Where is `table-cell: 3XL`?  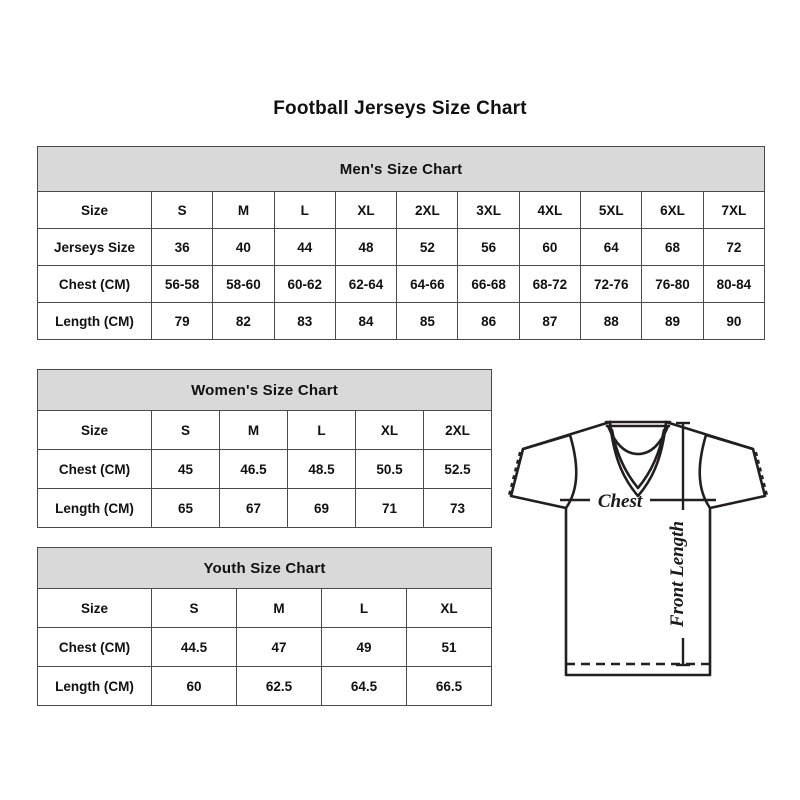
table-cell: 3XL is located at coordinates (488, 210).